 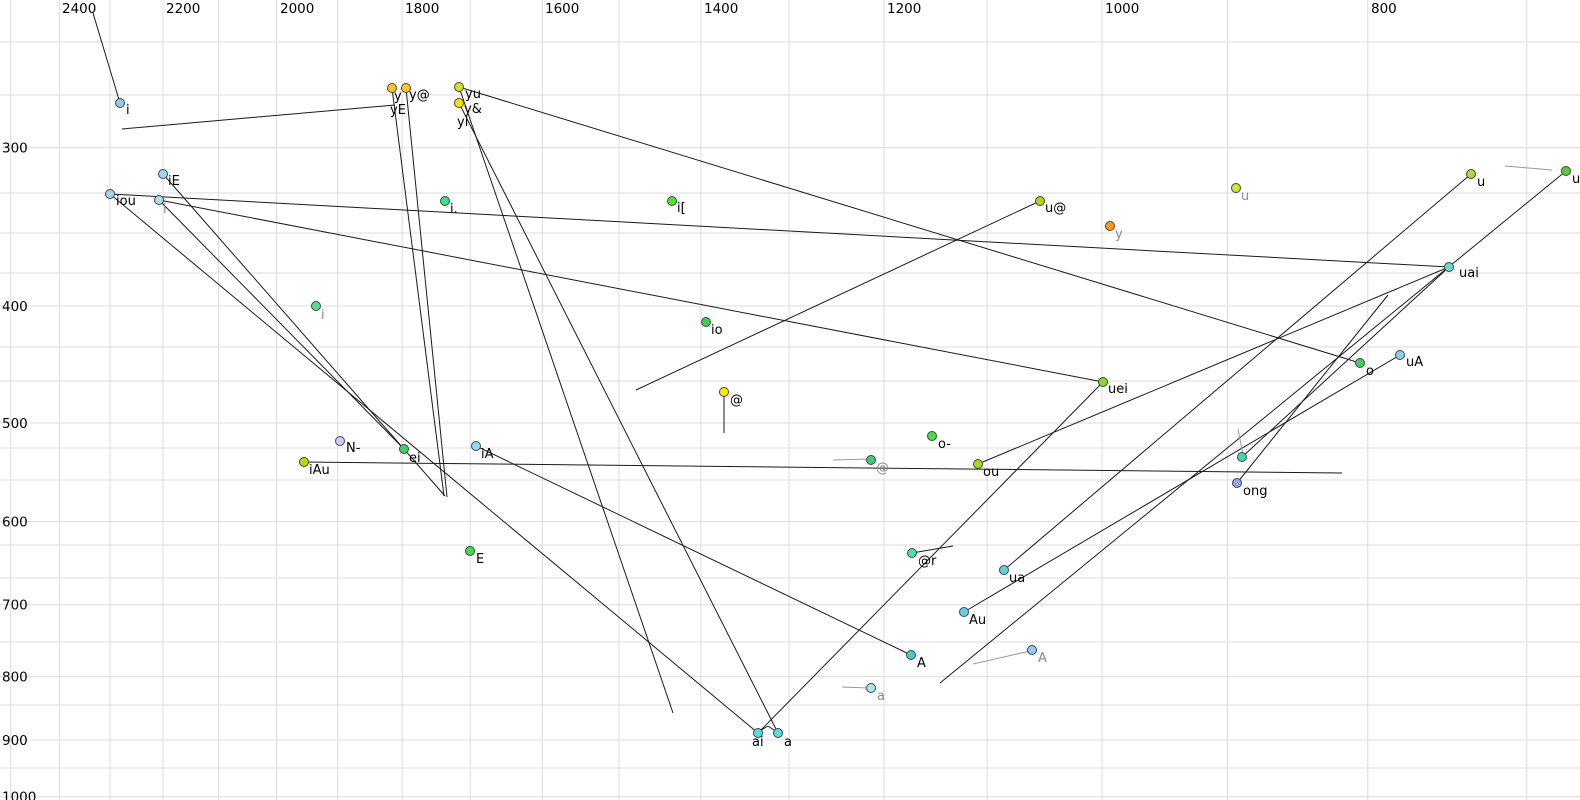 What do you see at coordinates (126, 201) in the screenshot?
I see `point-label-iou: iou` at bounding box center [126, 201].